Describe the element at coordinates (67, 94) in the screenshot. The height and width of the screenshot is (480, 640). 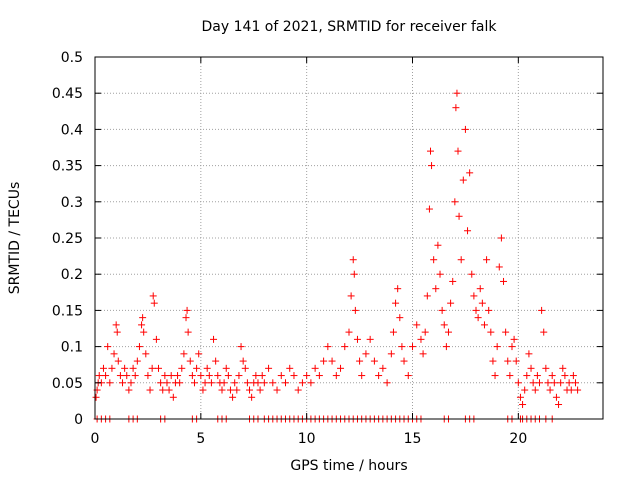
I see `y-tick-label: 0.45` at that location.